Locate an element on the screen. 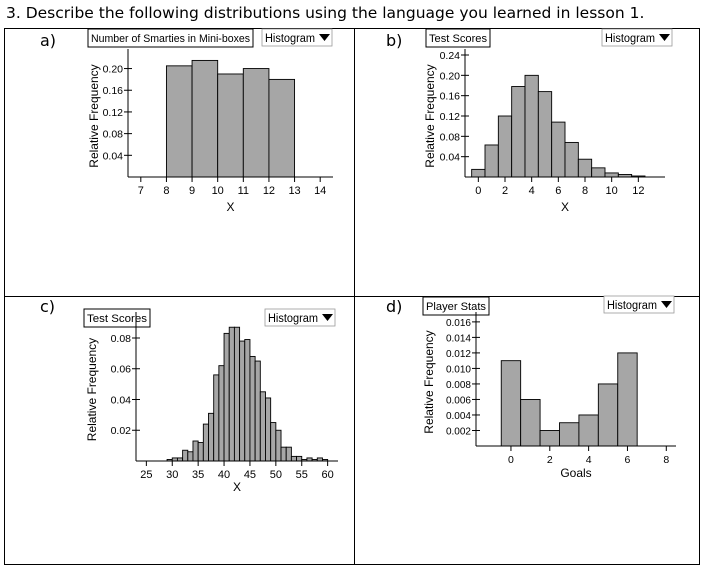 The height and width of the screenshot is (580, 711). x-tick-label: 35 is located at coordinates (198, 475).